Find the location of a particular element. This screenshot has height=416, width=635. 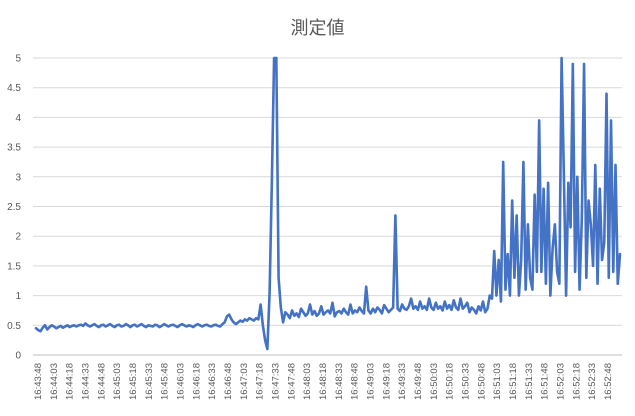

y-tick-label: 1 is located at coordinates (18, 296).